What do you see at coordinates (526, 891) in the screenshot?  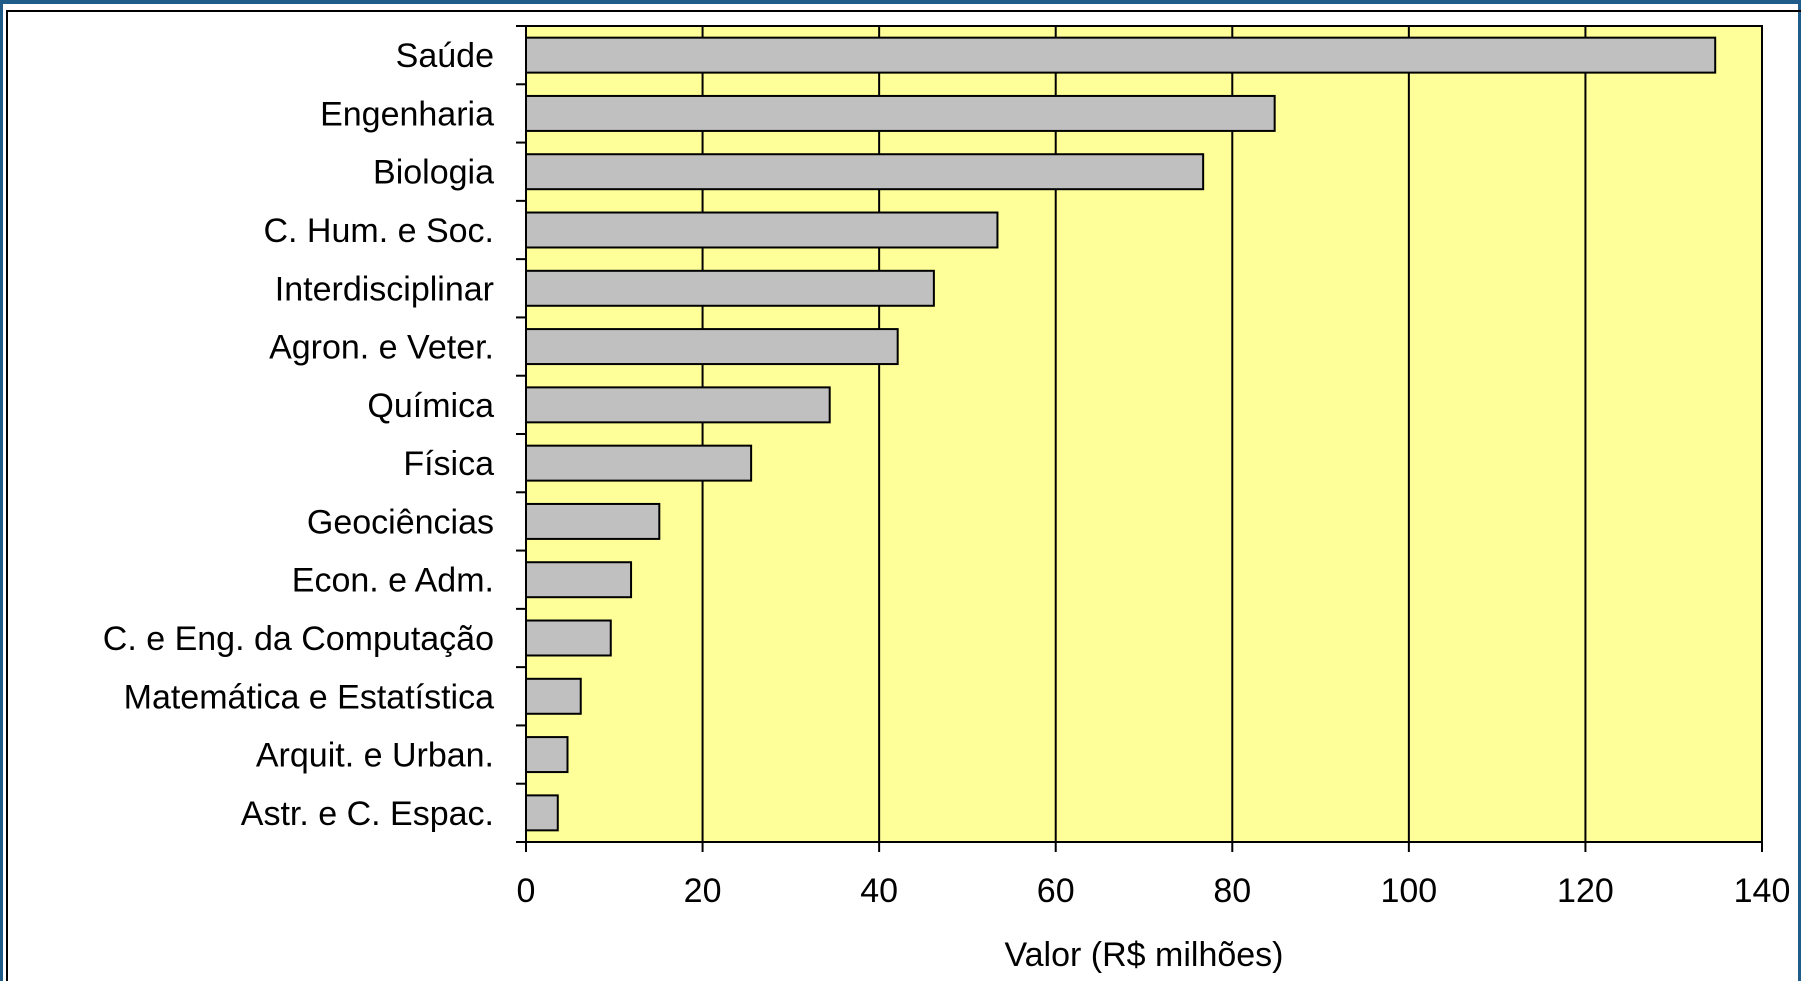 I see `x-tick-label: 0` at bounding box center [526, 891].